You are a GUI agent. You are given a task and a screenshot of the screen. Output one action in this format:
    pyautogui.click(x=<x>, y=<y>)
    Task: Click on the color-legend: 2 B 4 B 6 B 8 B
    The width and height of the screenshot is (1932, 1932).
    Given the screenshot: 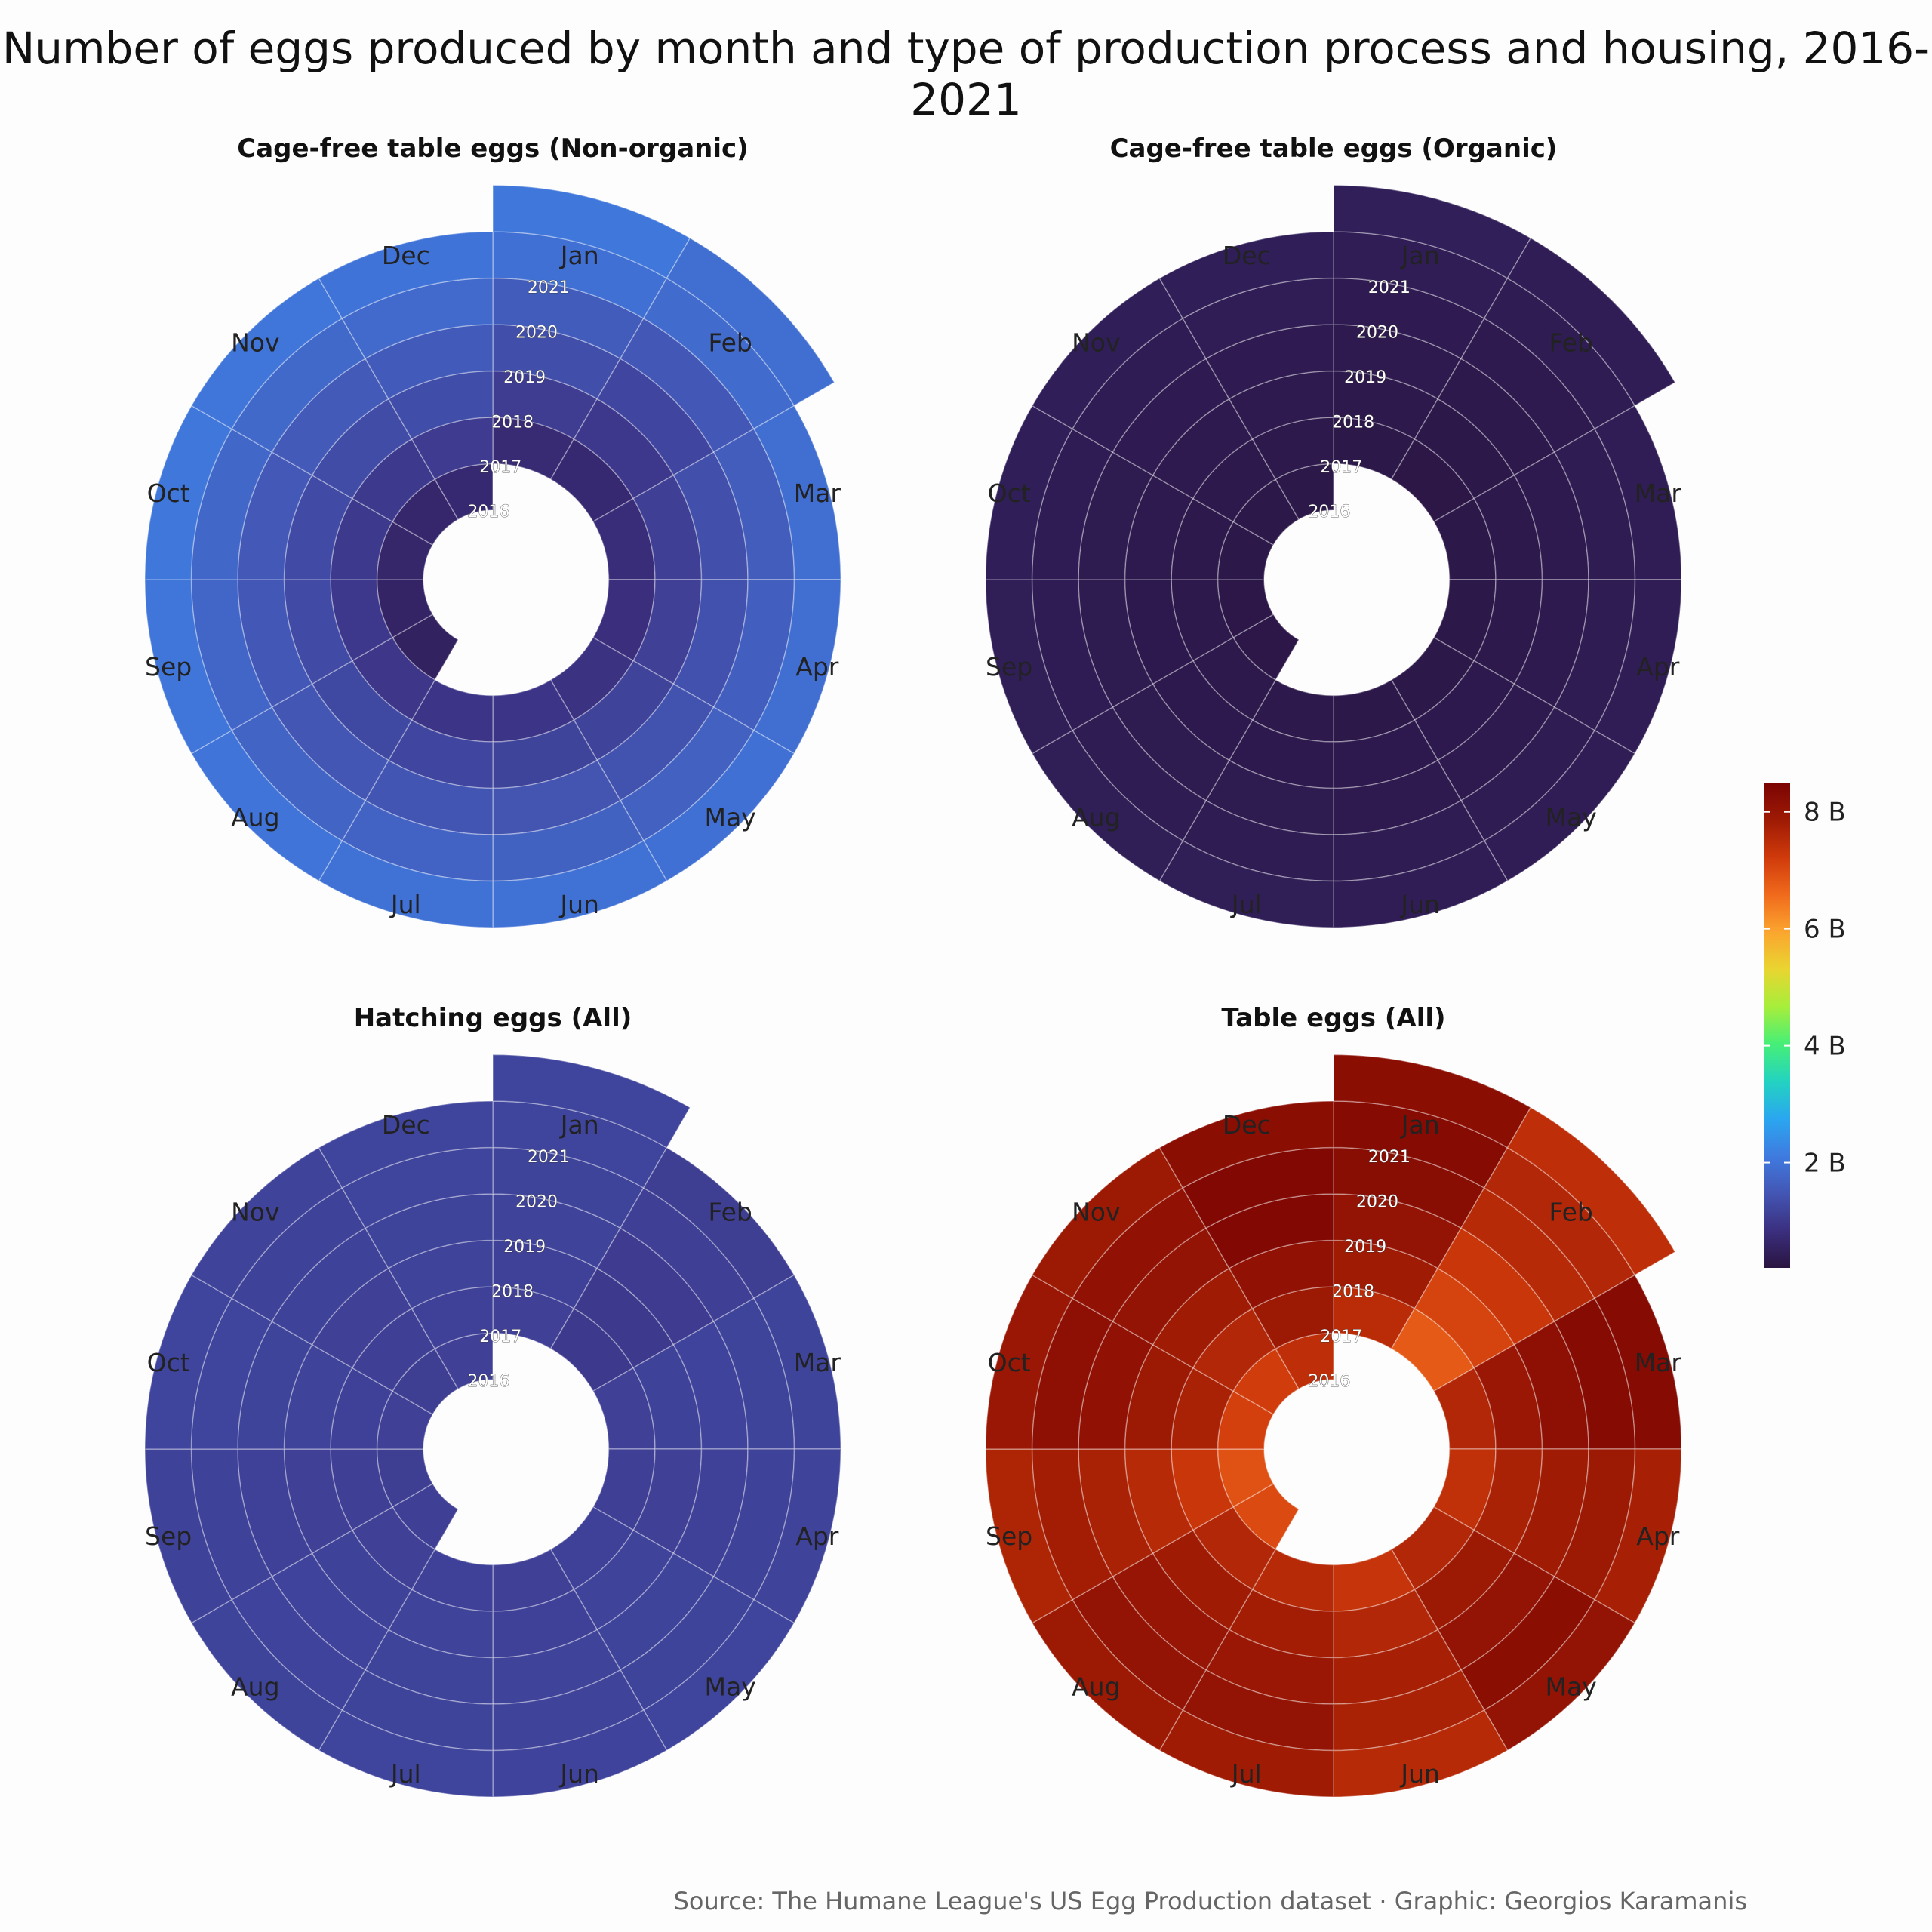 What is the action you would take?
    pyautogui.click(x=1805, y=1025)
    